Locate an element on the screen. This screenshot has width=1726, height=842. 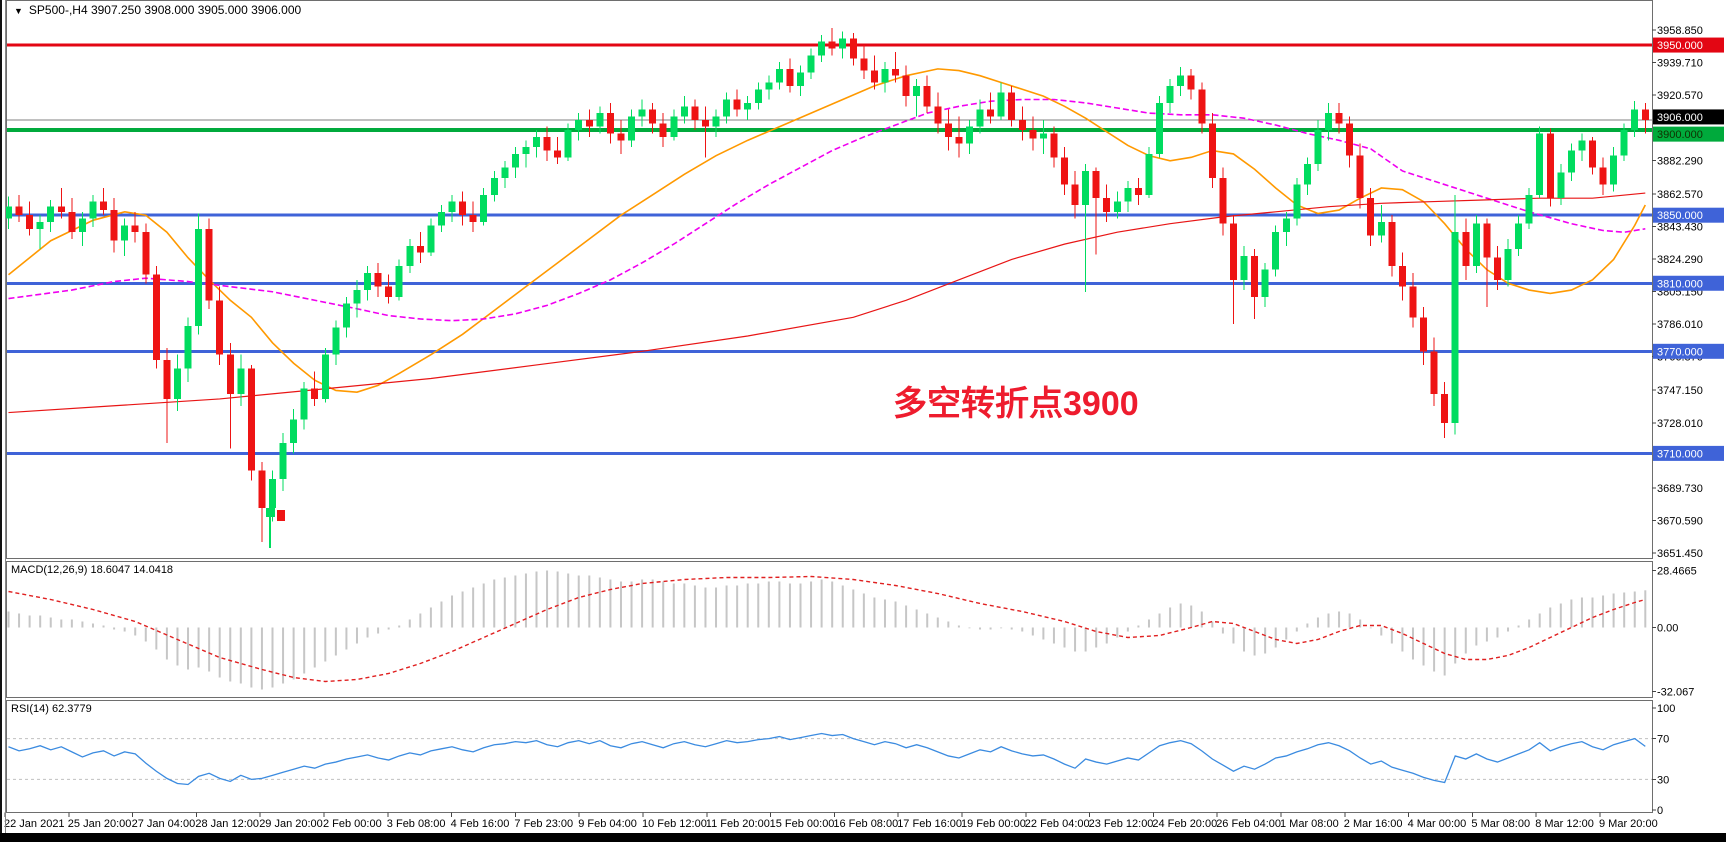
price-axis-label: 3786.010 is located at coordinates (1680, 325).